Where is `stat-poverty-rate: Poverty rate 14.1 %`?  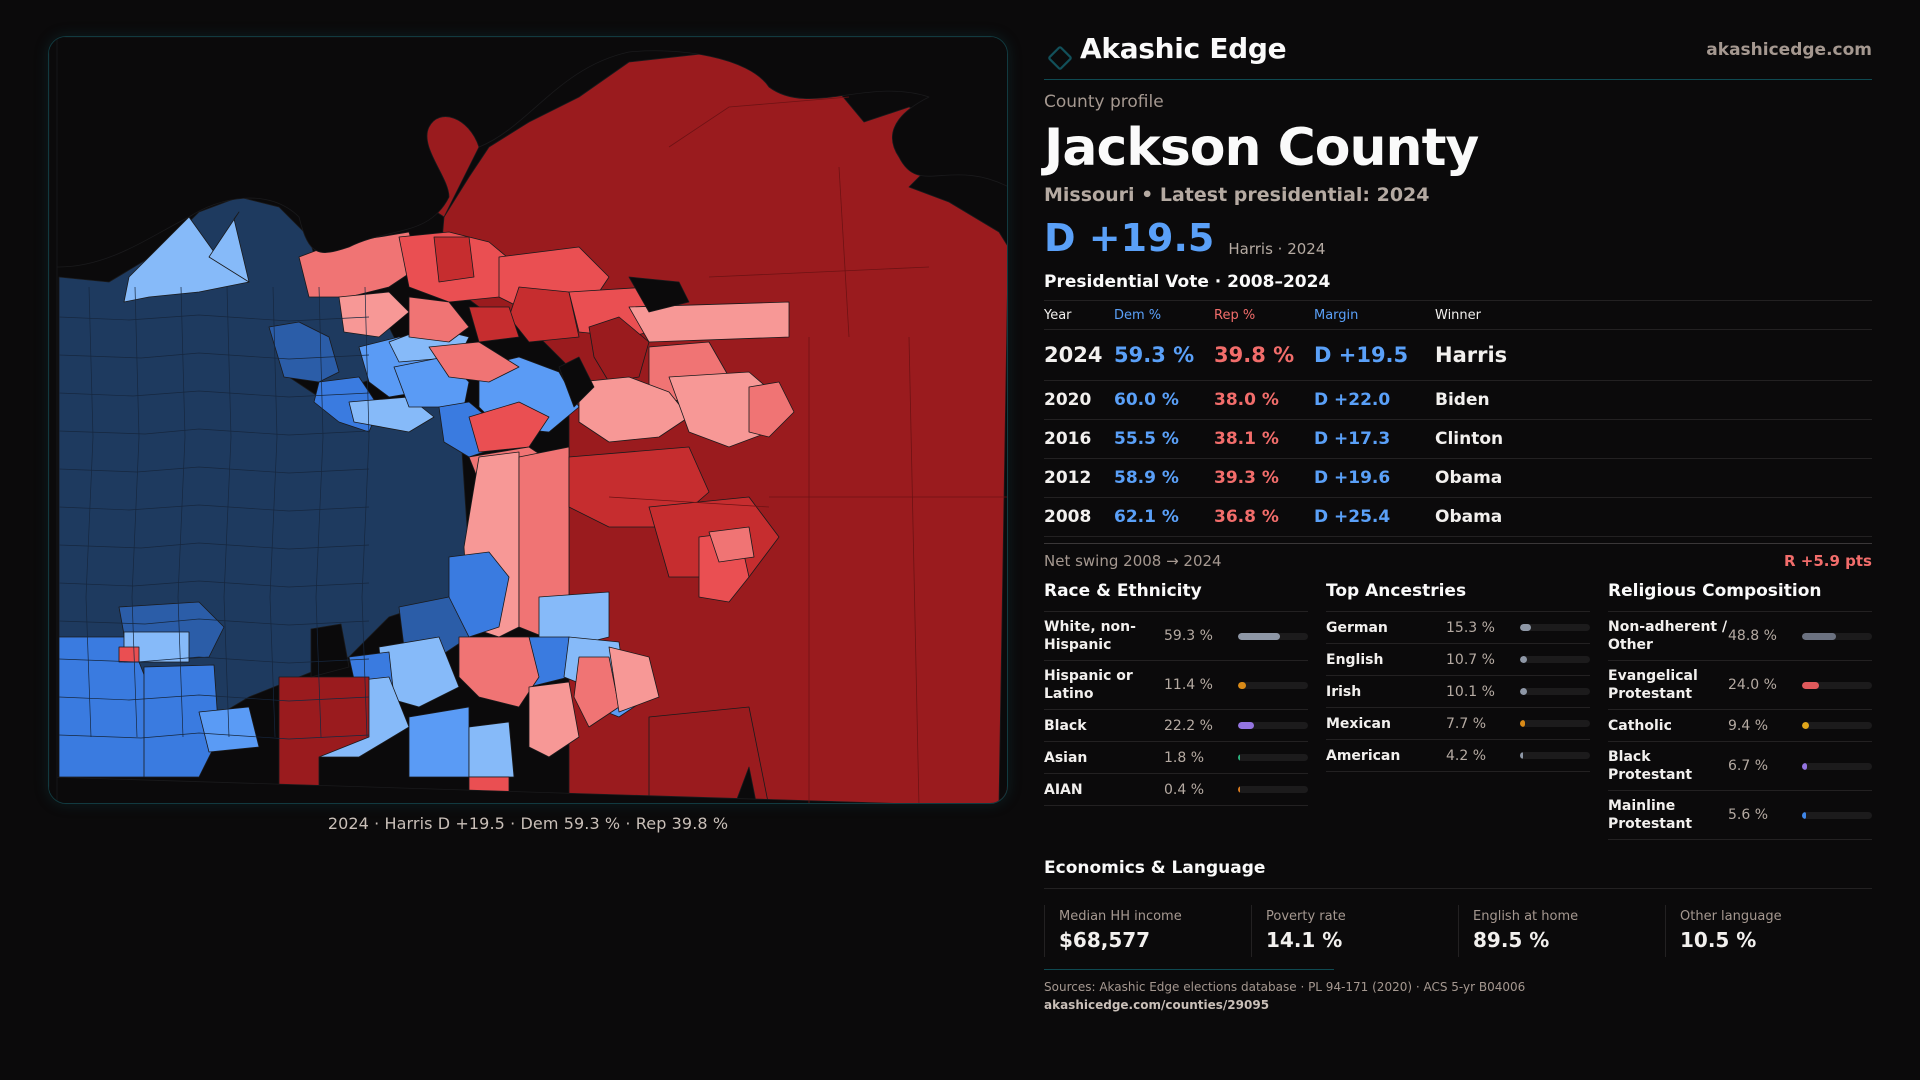
stat-poverty-rate: Poverty rate 14.1 % is located at coordinates (1354, 931).